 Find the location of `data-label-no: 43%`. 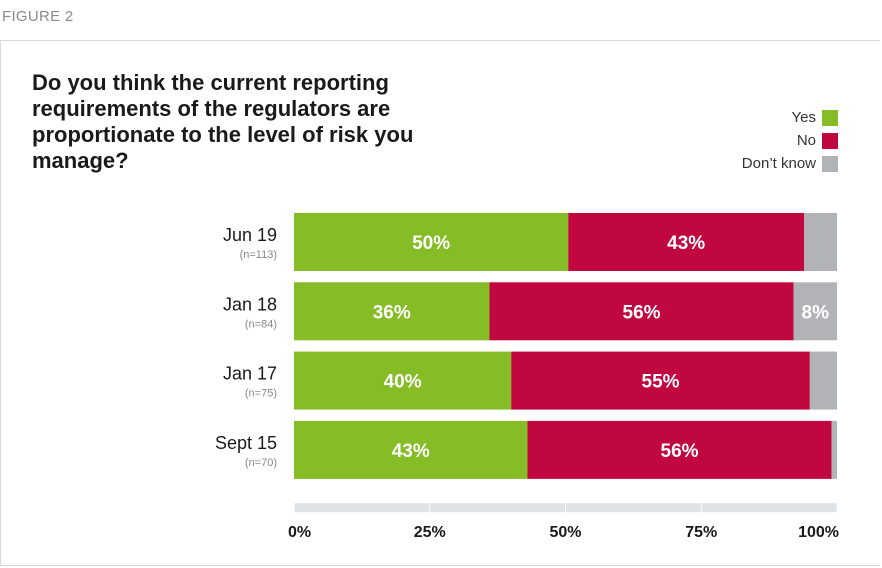

data-label-no: 43% is located at coordinates (686, 243).